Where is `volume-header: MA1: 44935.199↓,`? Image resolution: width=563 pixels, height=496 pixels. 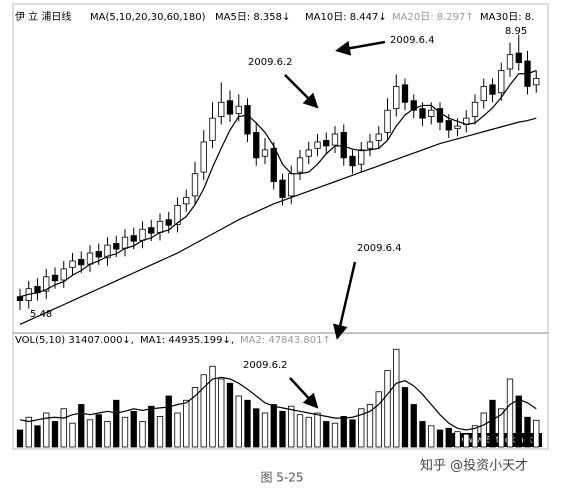
volume-header: MA1: 44935.199↓, is located at coordinates (187, 340).